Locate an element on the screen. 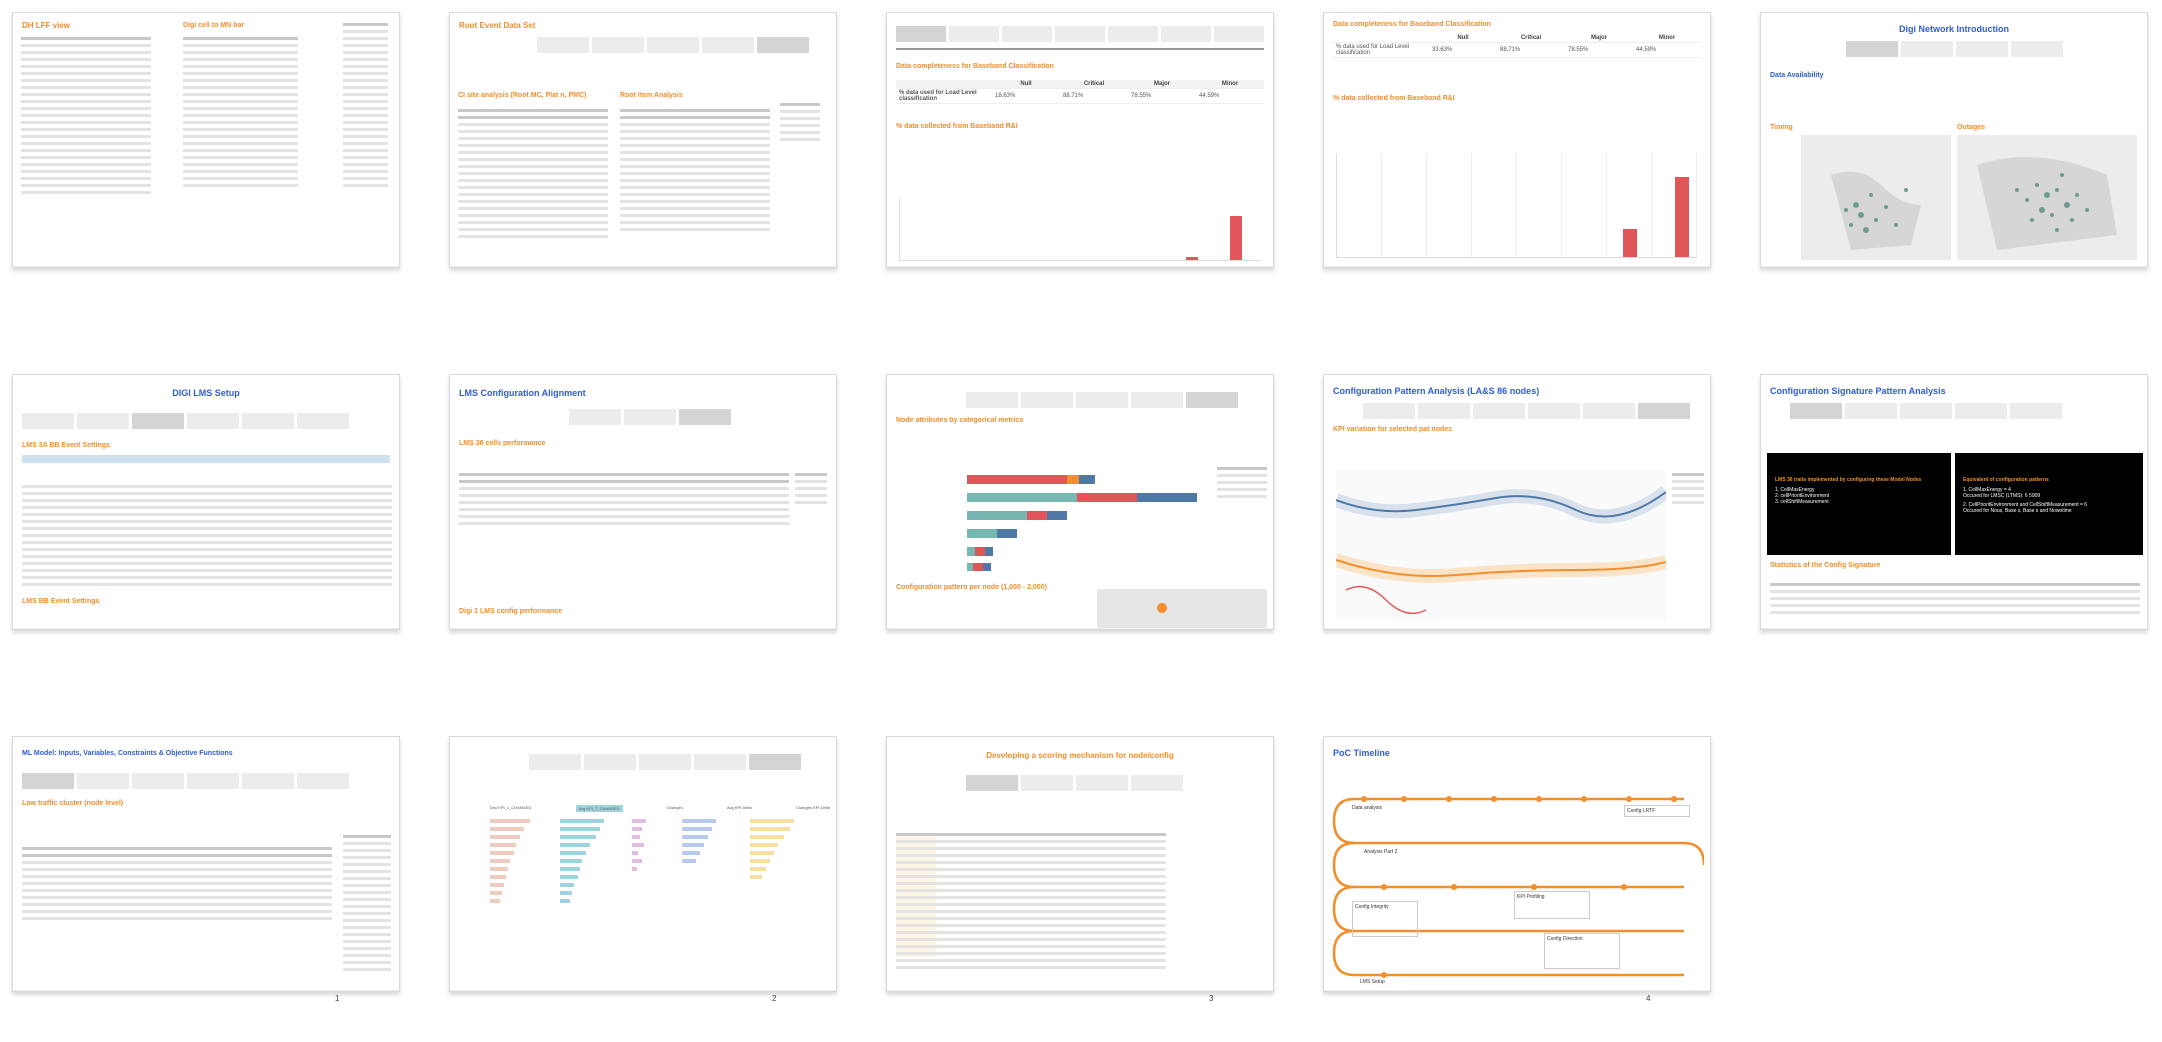 The image size is (2162, 1042). map-b-label: Outages is located at coordinates (1971, 127).